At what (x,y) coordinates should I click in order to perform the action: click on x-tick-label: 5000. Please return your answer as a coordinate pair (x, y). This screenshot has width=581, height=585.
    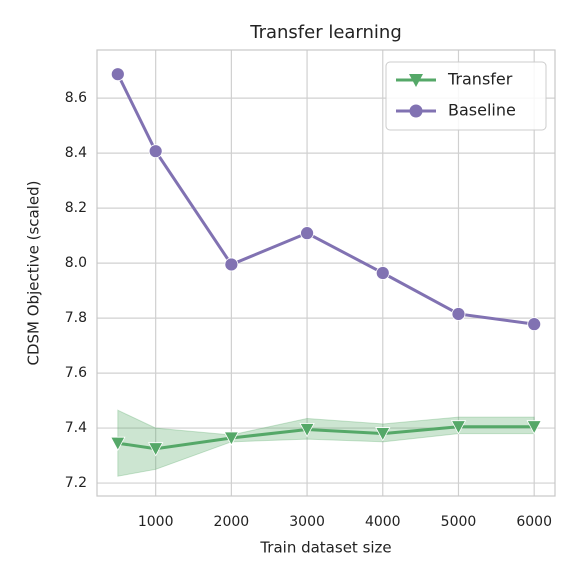
    Looking at the image, I should click on (459, 522).